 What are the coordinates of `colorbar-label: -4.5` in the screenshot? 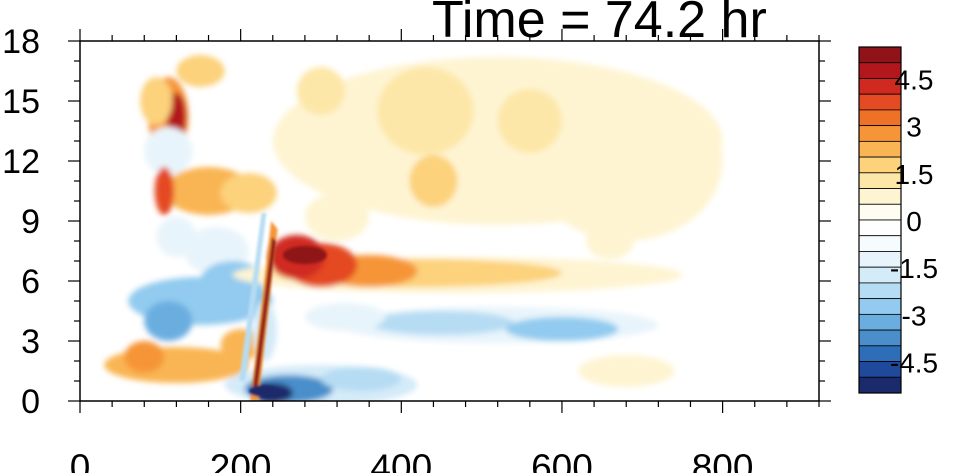 It's located at (914, 363).